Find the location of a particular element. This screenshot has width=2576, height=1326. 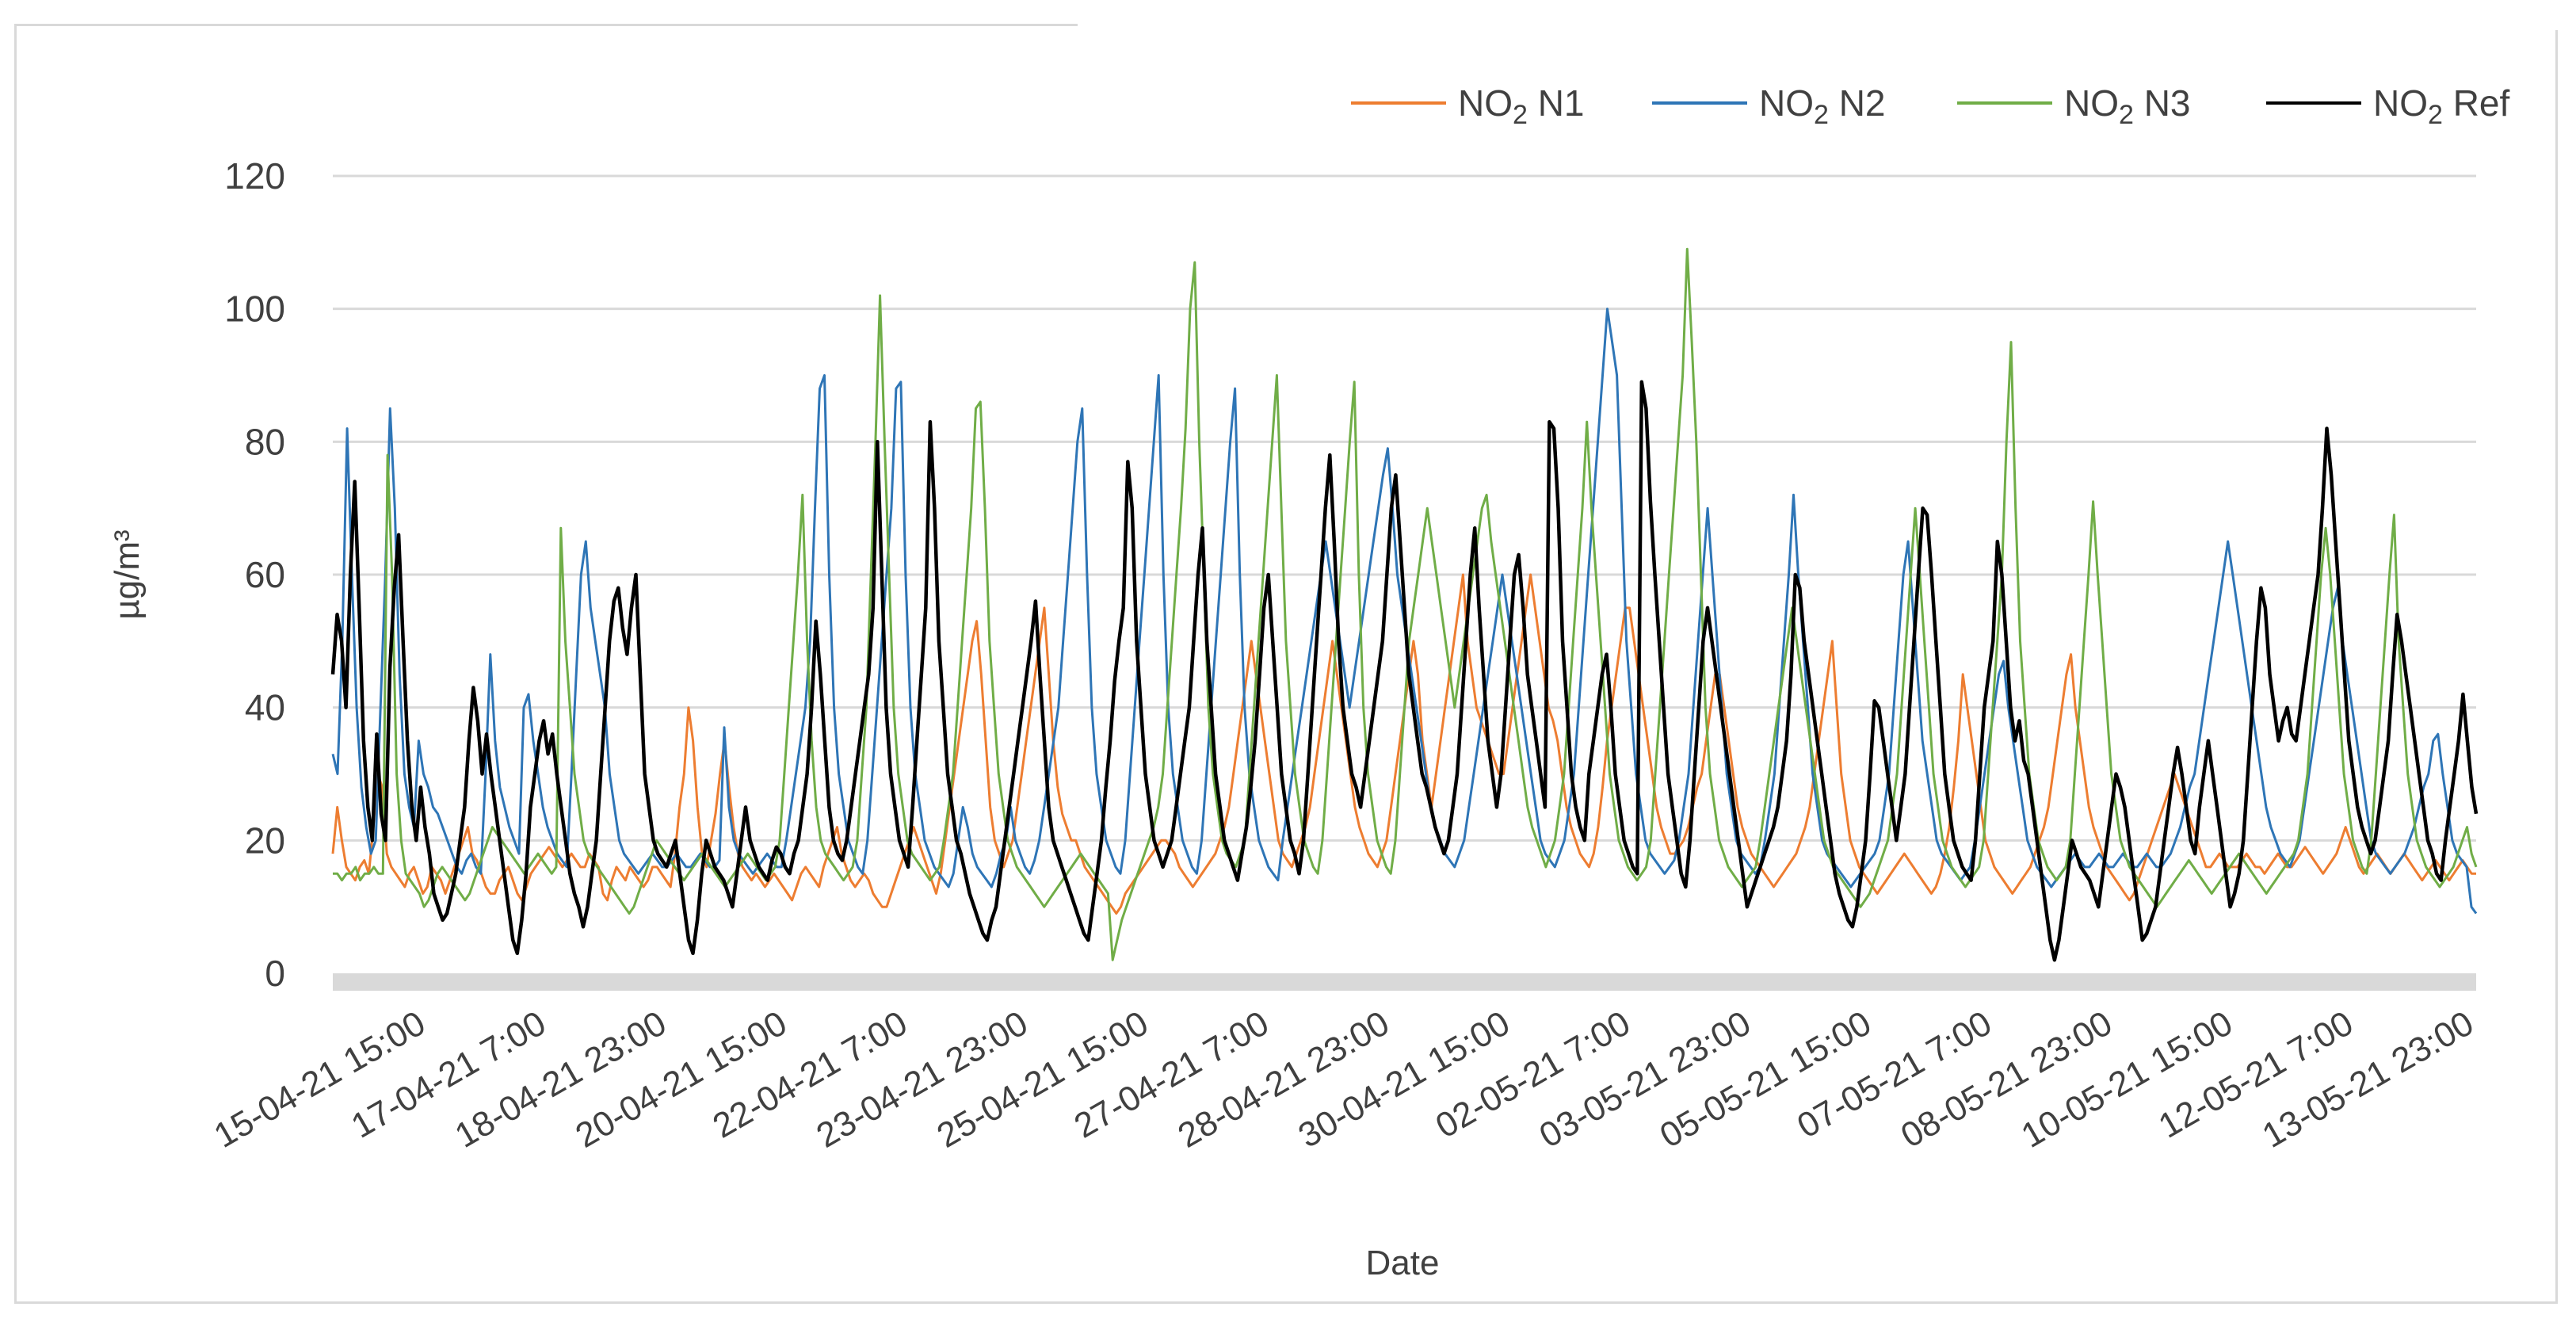

x-axis-title: Date is located at coordinates (1403, 1263).